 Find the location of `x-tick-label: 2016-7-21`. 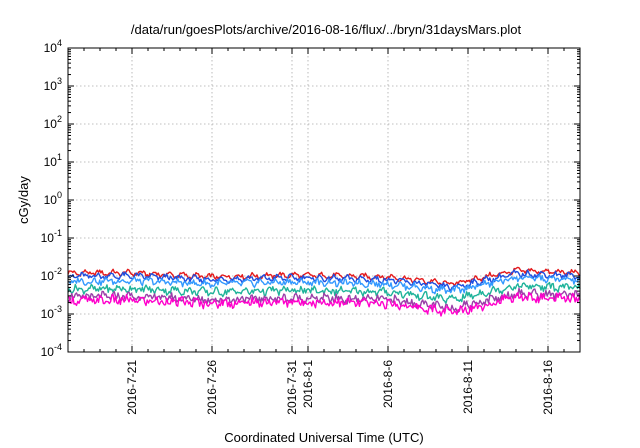

x-tick-label: 2016-7-21 is located at coordinates (132, 387).